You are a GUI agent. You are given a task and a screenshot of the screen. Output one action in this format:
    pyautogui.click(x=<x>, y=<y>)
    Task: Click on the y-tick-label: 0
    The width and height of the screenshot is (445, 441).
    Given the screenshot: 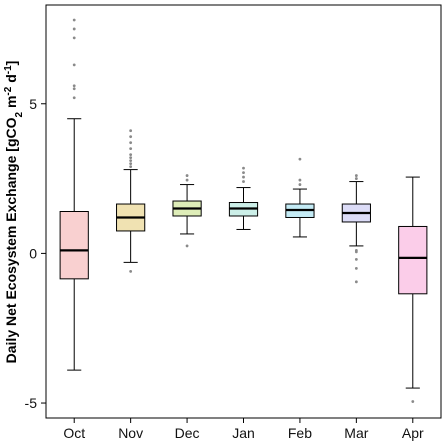 What is the action you would take?
    pyautogui.click(x=33, y=253)
    